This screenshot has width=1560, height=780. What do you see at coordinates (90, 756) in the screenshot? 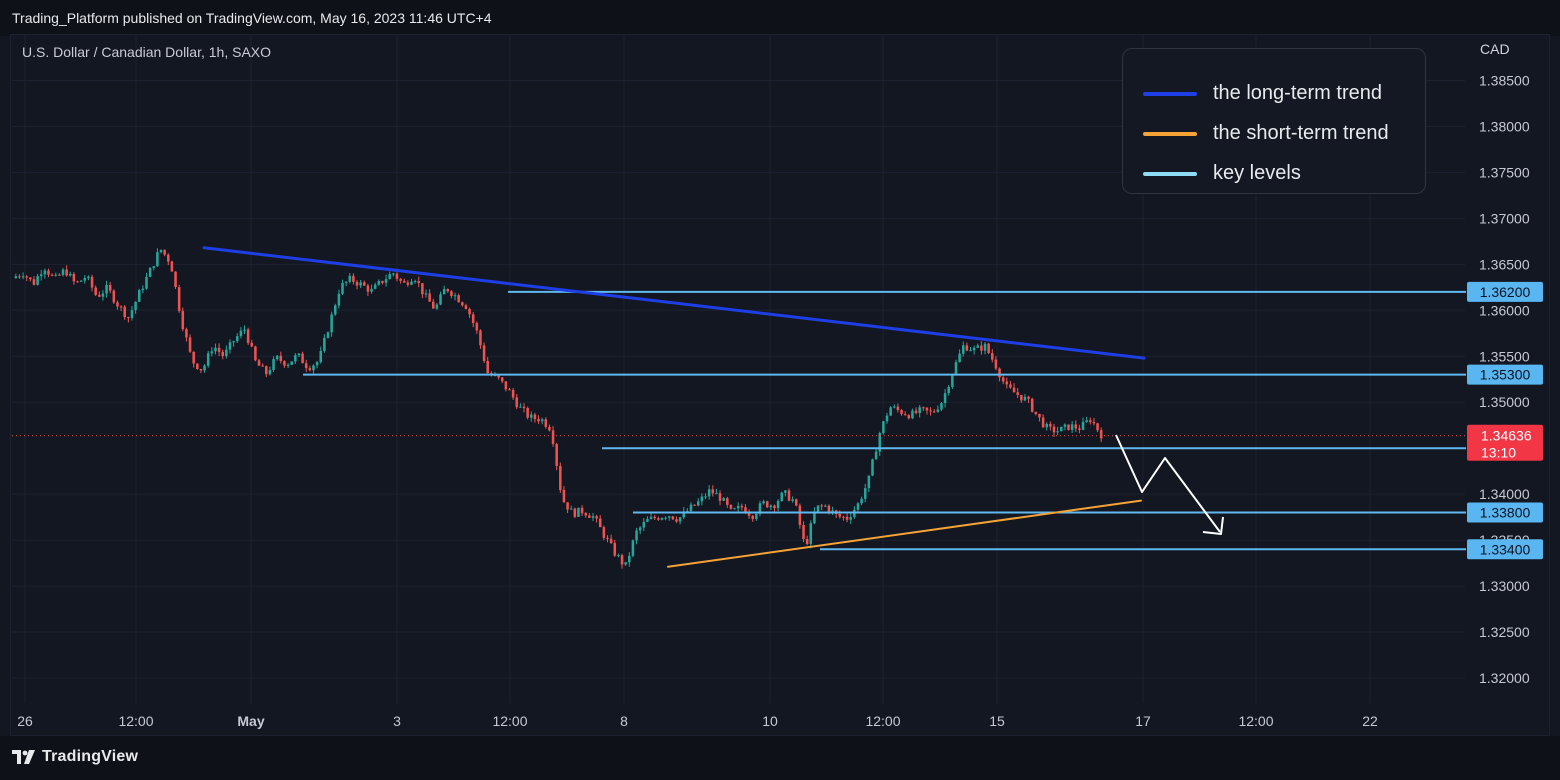
I see `tradingview-brand: TradingView` at bounding box center [90, 756].